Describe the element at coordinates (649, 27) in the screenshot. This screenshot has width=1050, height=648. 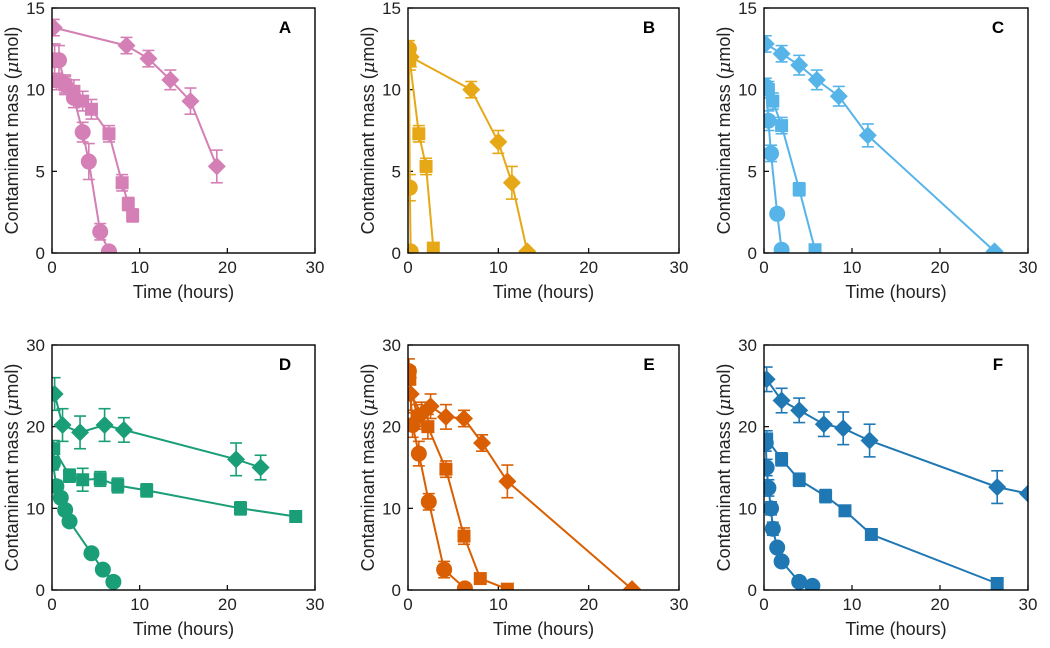
I see `panel-letter: B` at that location.